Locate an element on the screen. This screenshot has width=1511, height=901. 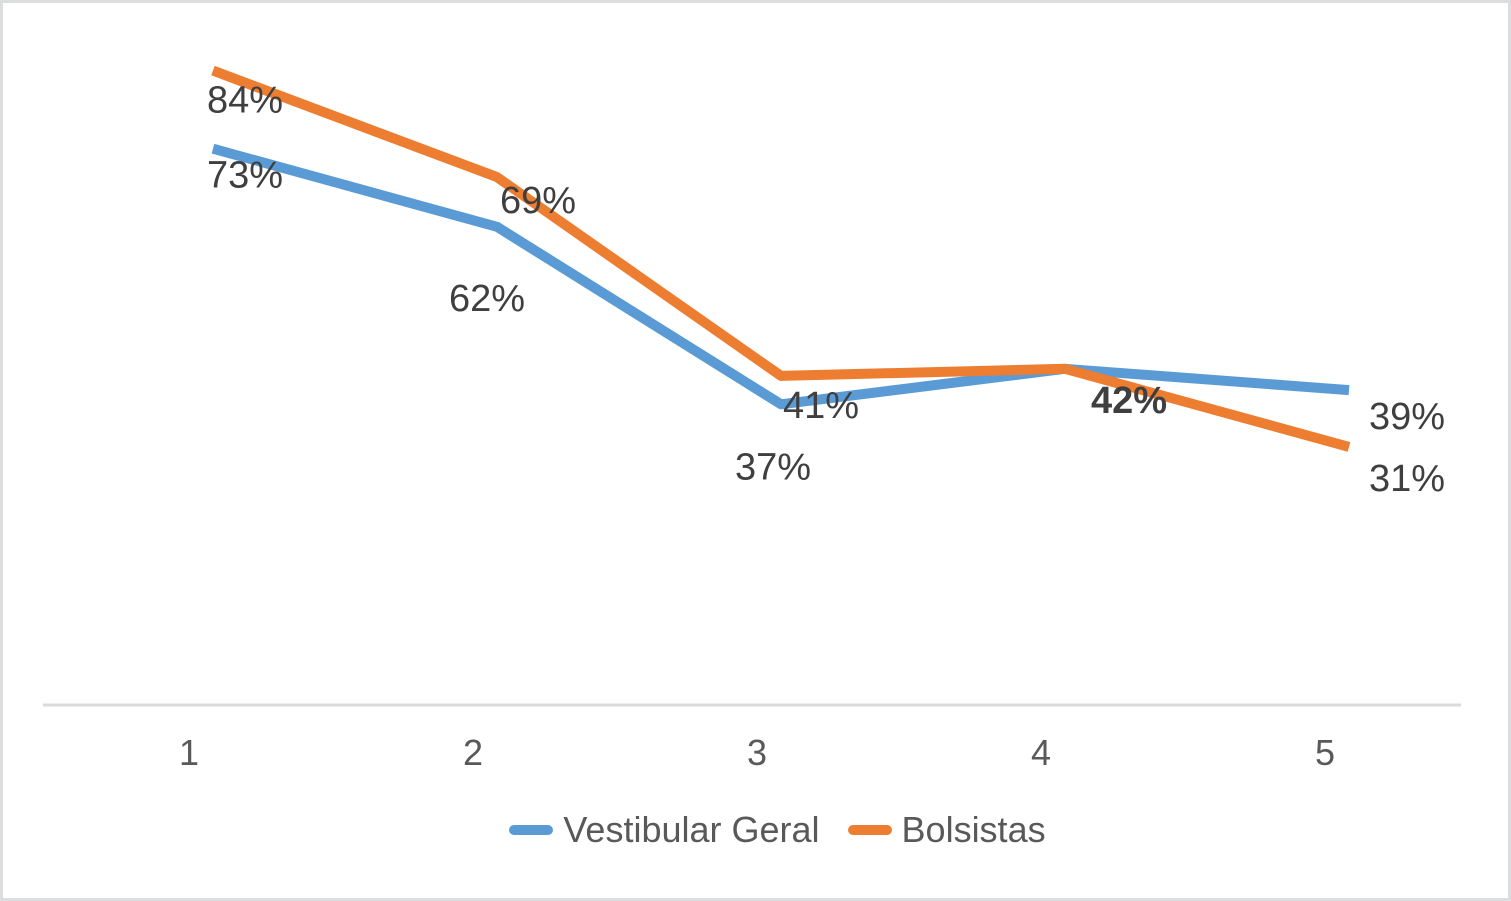
legend-item-vestibular-geral: Vestibular Geral is located at coordinates (664, 830).